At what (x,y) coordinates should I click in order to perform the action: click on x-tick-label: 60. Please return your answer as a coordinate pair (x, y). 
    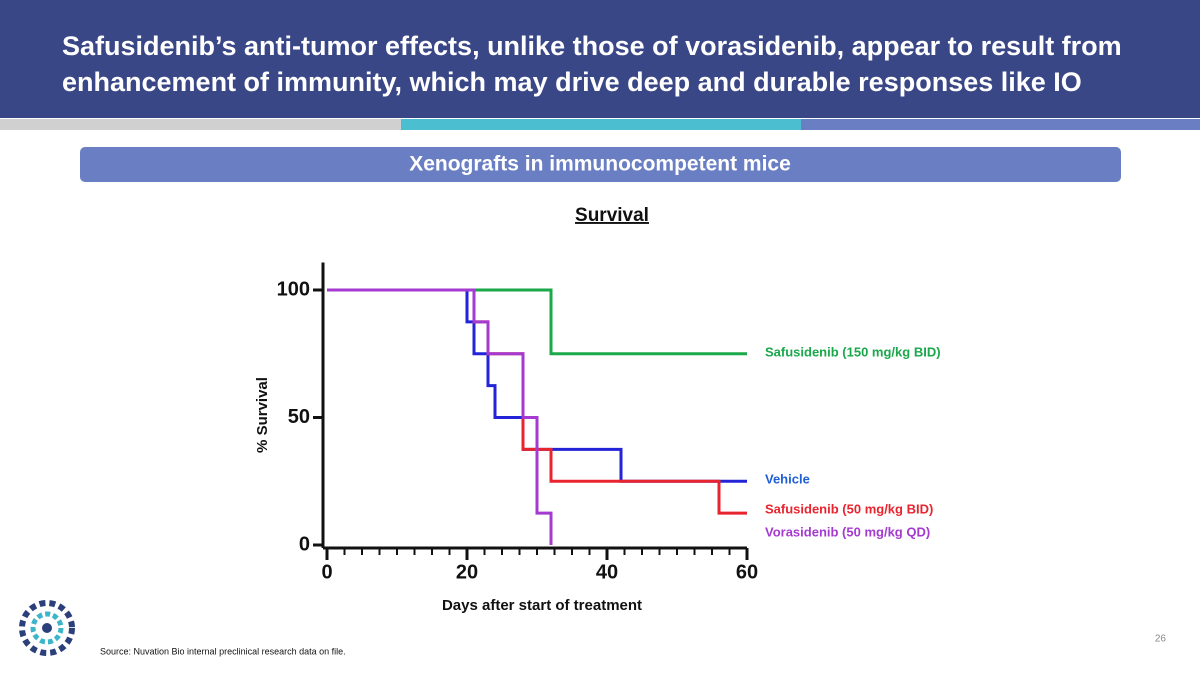
    Looking at the image, I should click on (747, 572).